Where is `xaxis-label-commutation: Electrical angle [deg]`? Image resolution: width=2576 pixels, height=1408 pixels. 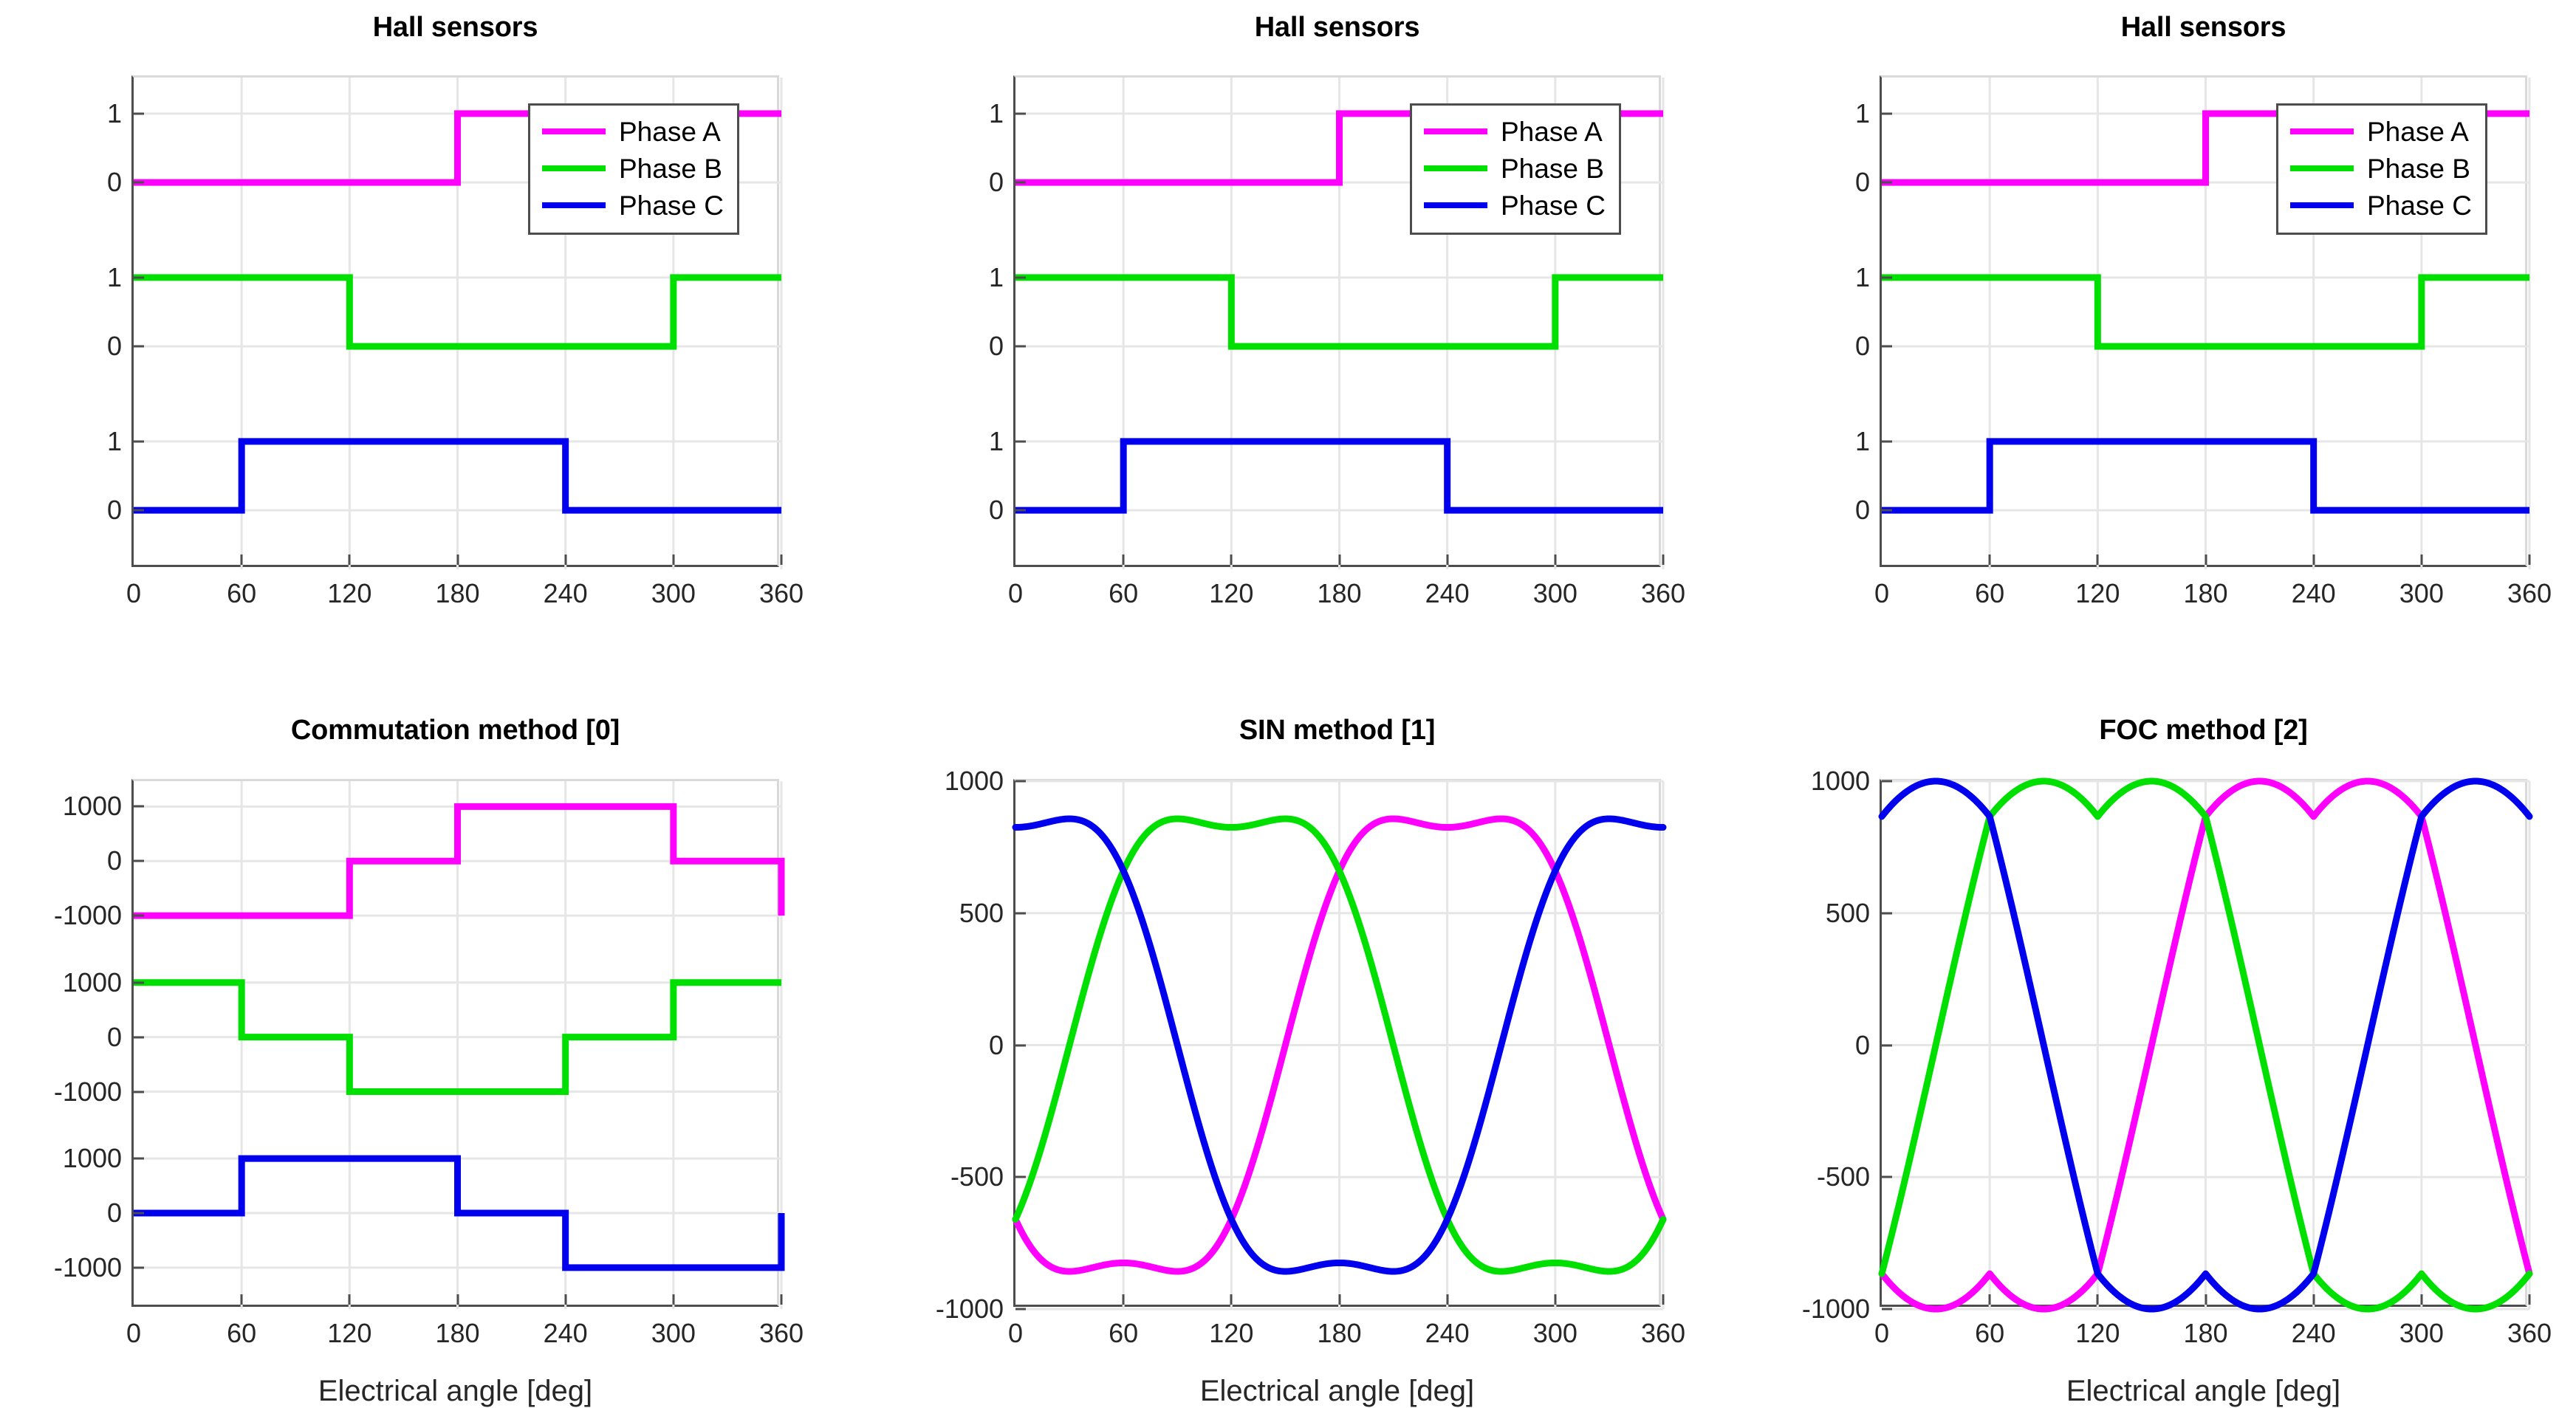
xaxis-label-commutation: Electrical angle [deg] is located at coordinates (455, 1391).